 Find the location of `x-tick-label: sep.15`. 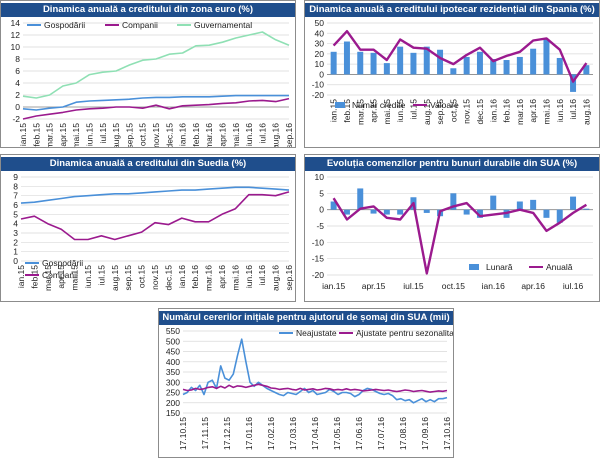

x-tick-label: sep.15 is located at coordinates (129, 135).